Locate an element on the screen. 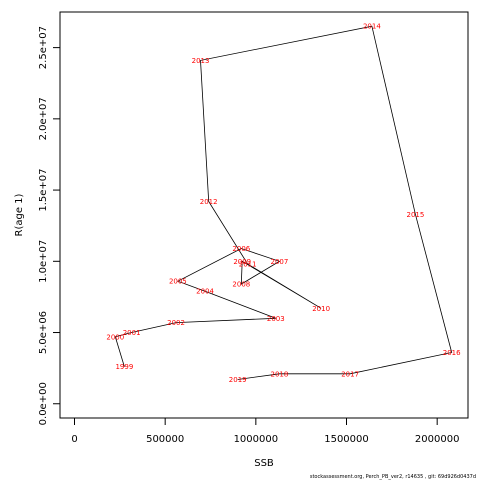 The height and width of the screenshot is (480, 480). point-label-2002: 2002 is located at coordinates (176, 323).